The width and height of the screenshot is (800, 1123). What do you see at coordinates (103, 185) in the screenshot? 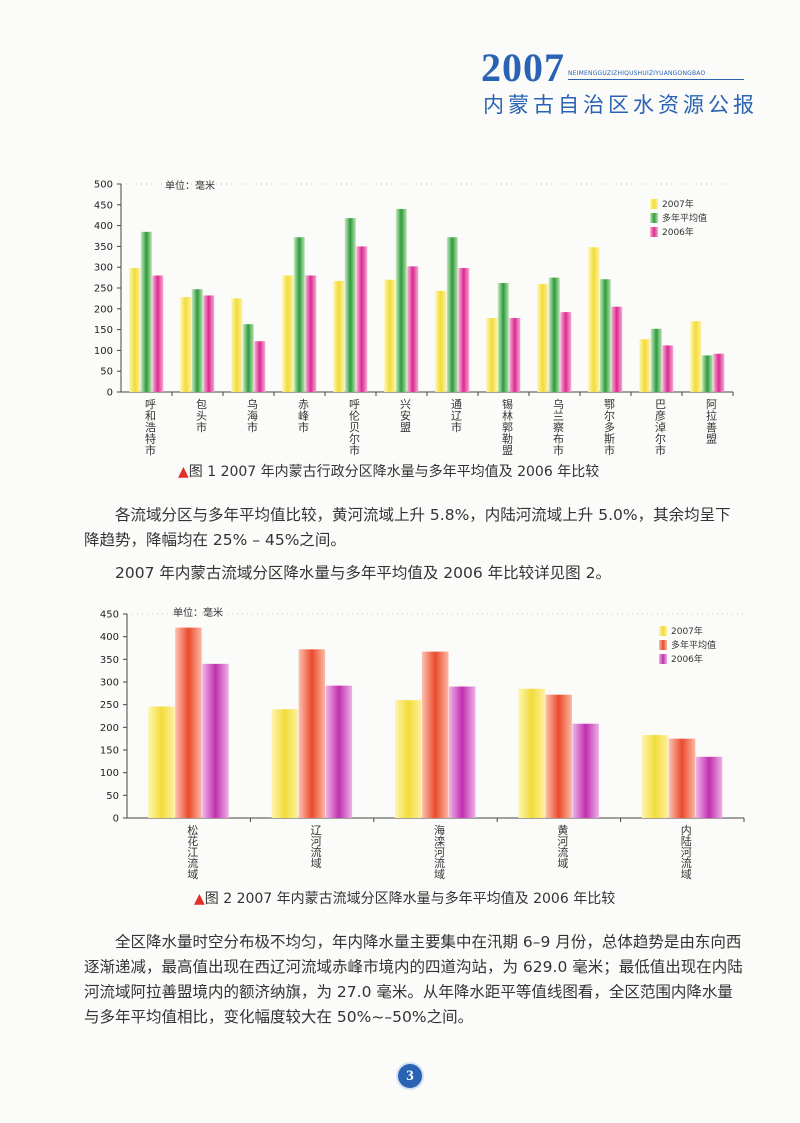
I see `y-tick-label: 500` at bounding box center [103, 185].